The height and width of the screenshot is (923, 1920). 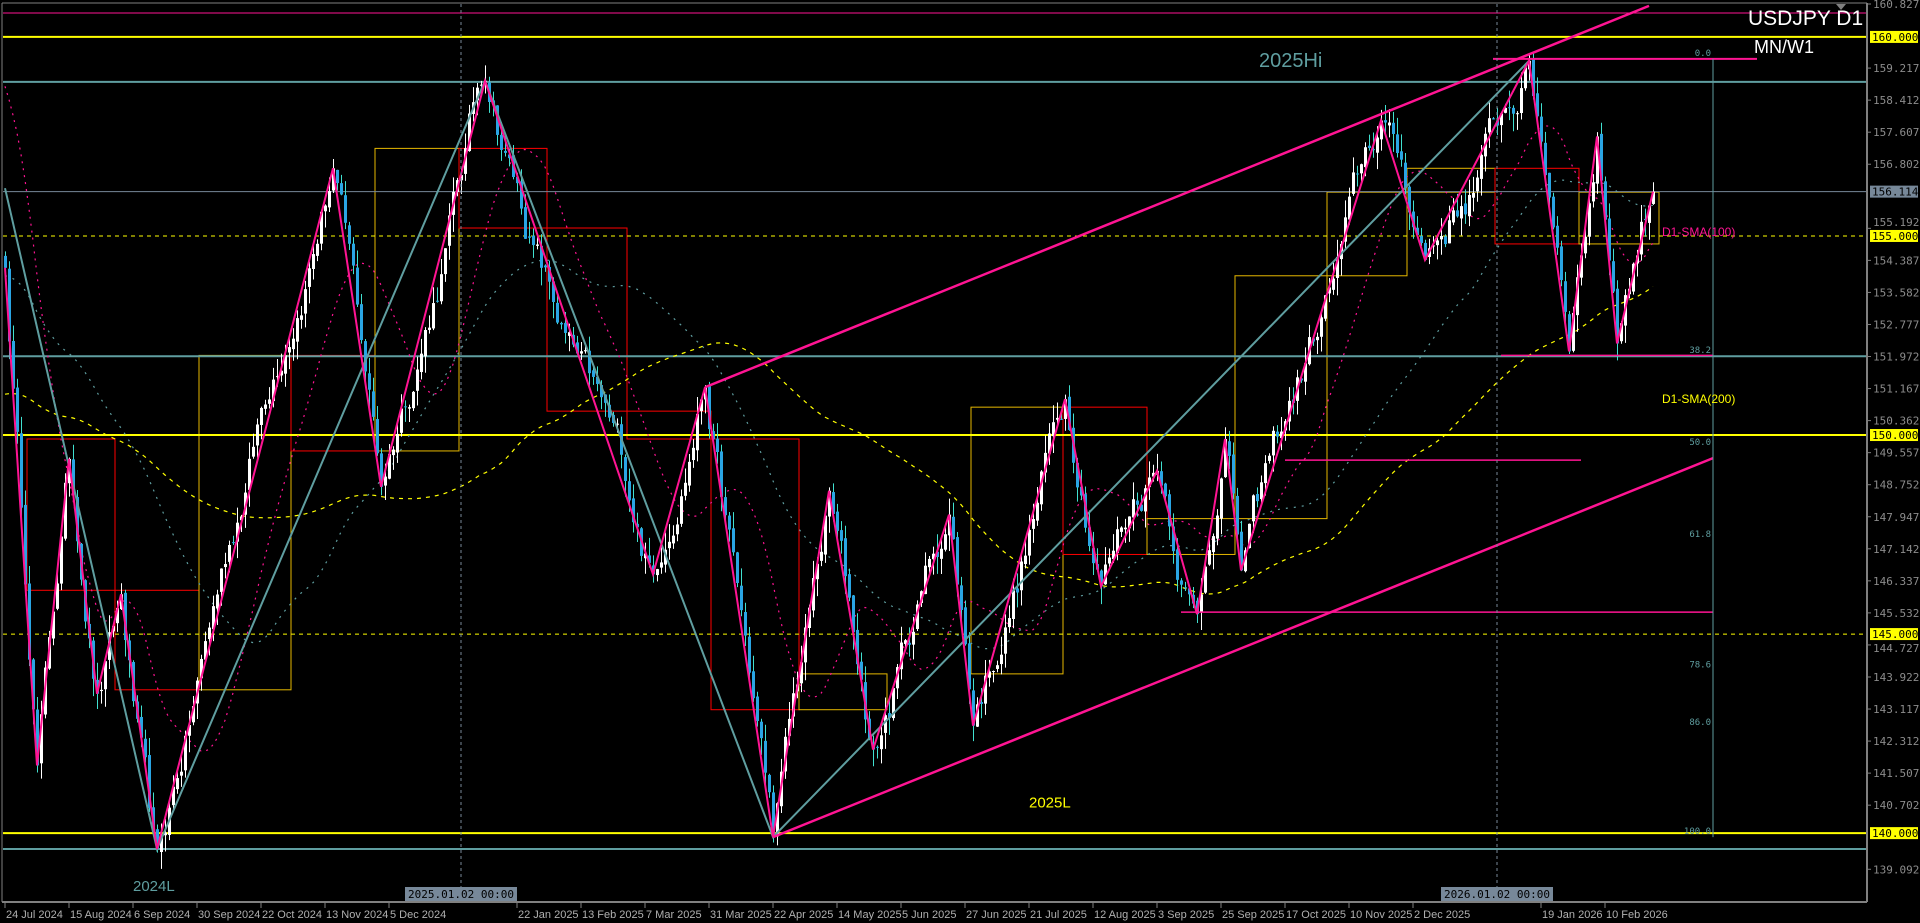 I want to click on price-tick-label: 144.727, so click(x=1896, y=648).